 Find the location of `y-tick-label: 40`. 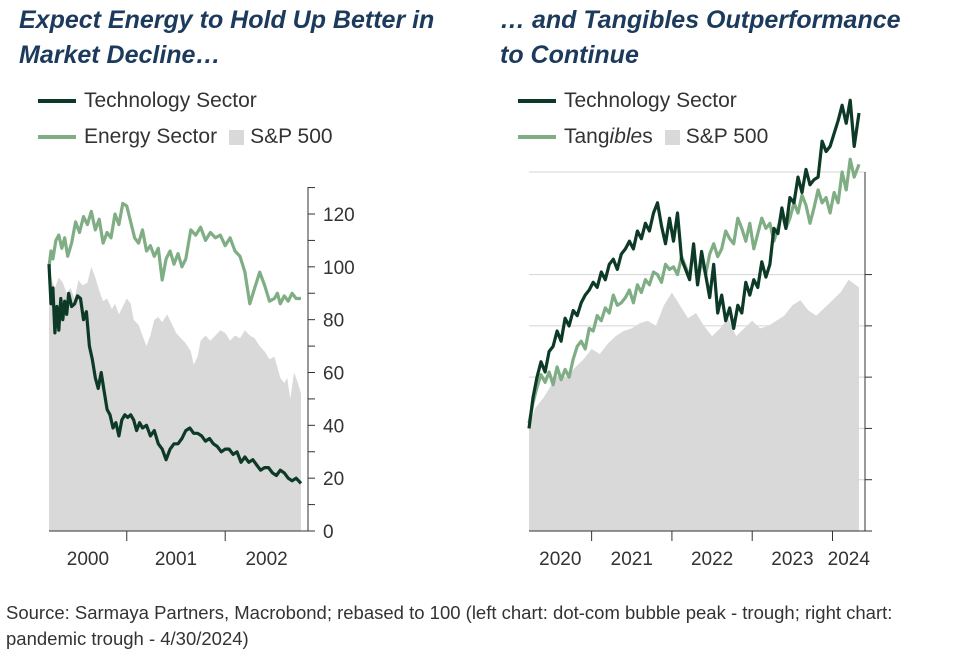

y-tick-label: 40 is located at coordinates (333, 426).